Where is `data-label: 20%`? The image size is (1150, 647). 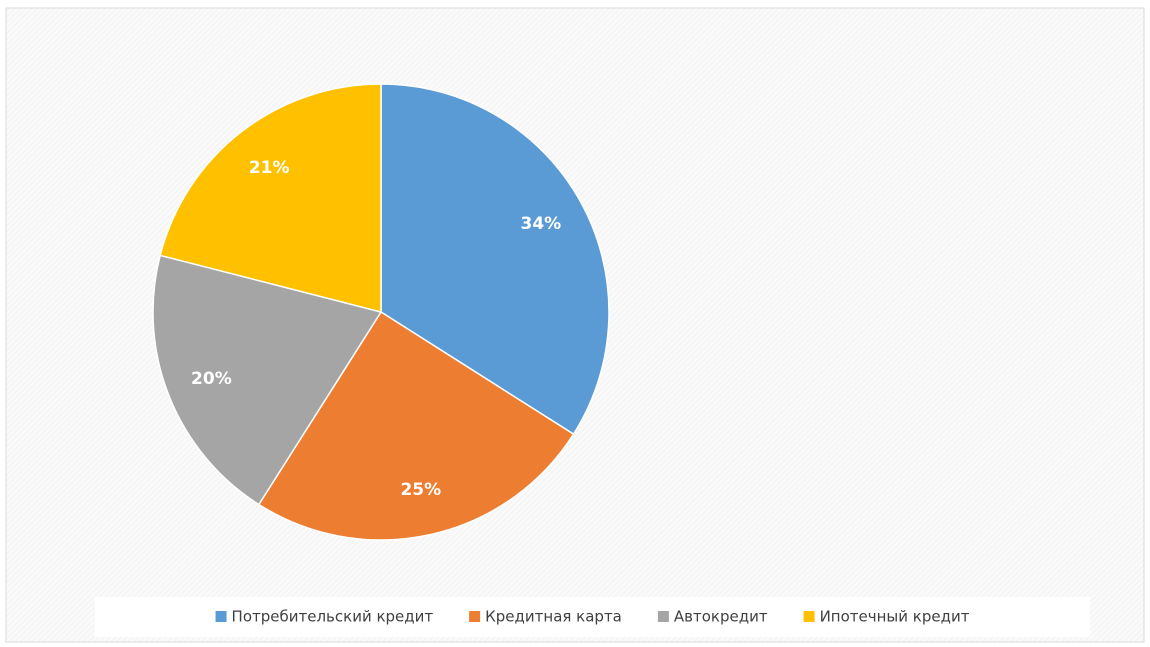
data-label: 20% is located at coordinates (211, 379).